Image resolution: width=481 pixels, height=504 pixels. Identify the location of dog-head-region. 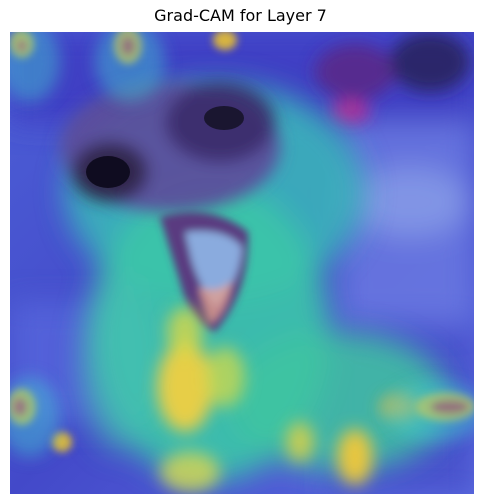
(170, 147).